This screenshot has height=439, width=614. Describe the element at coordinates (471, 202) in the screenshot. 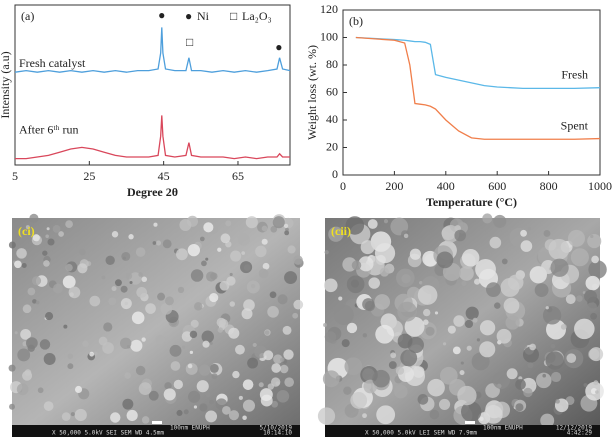

I see `x-axis-label: Temperature (°C)` at that location.